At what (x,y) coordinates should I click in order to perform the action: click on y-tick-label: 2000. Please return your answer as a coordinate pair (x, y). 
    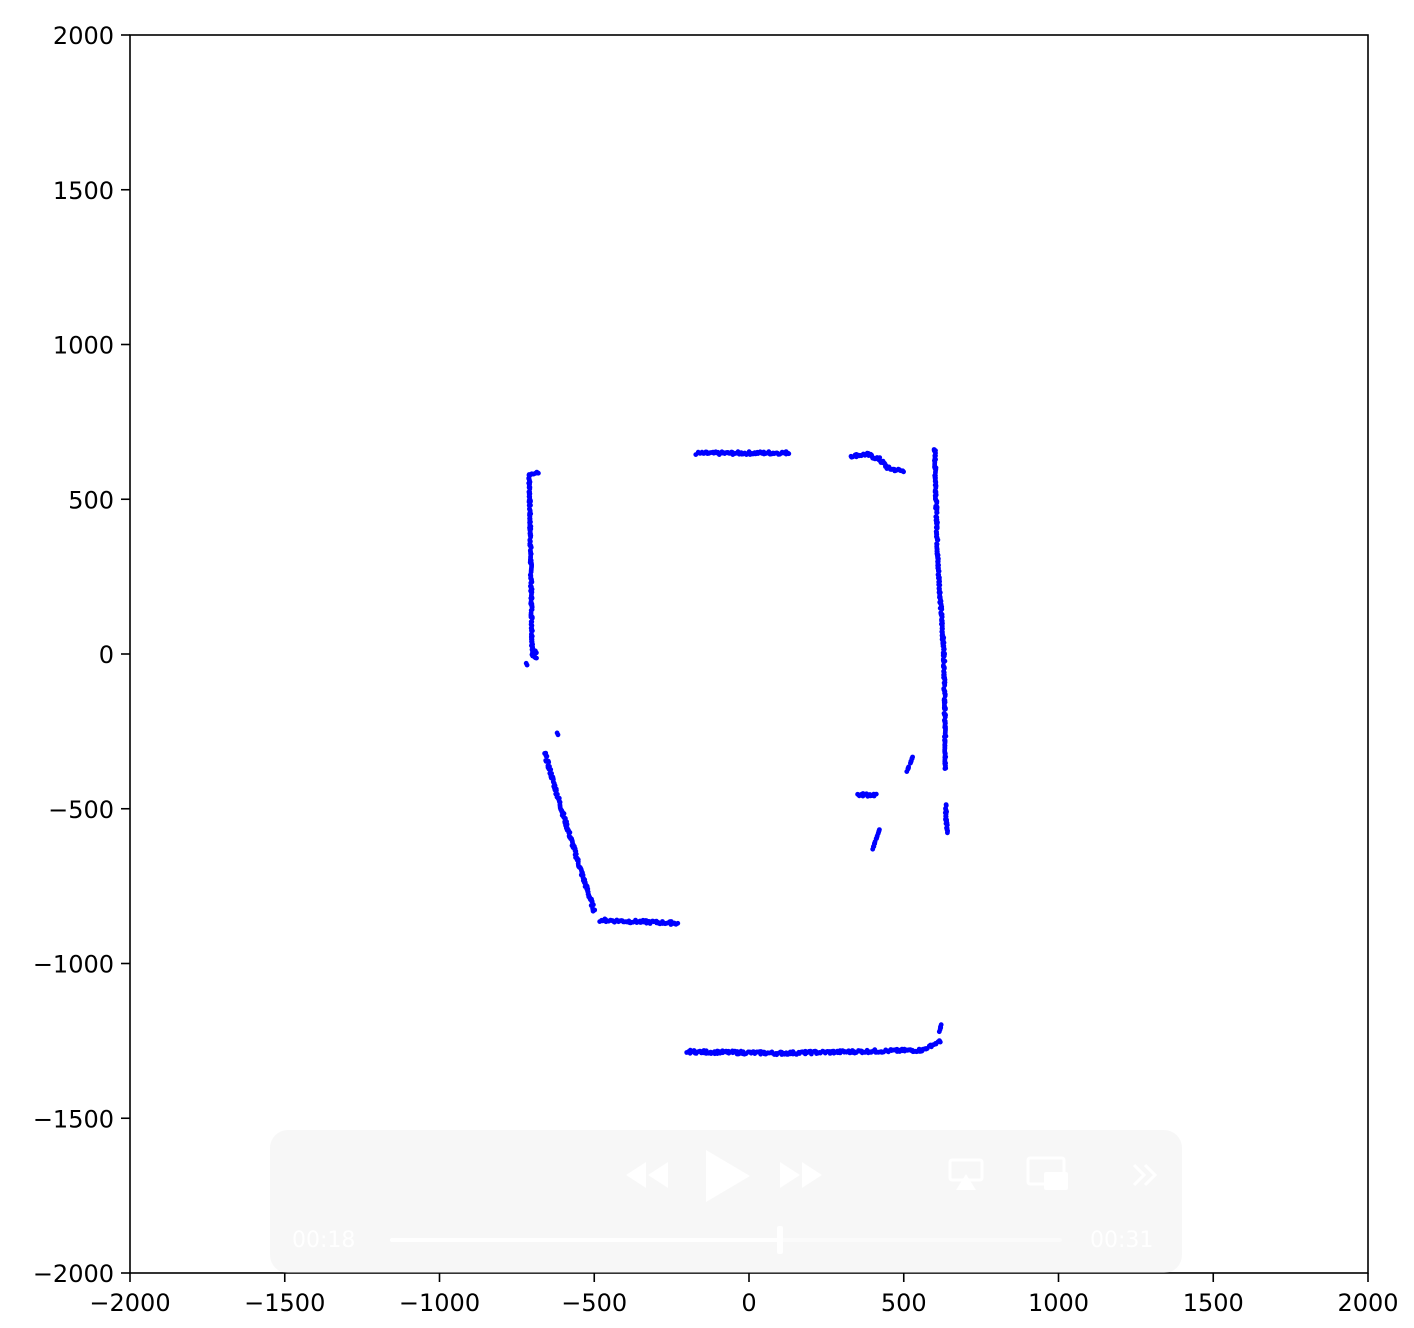
    Looking at the image, I should click on (83, 36).